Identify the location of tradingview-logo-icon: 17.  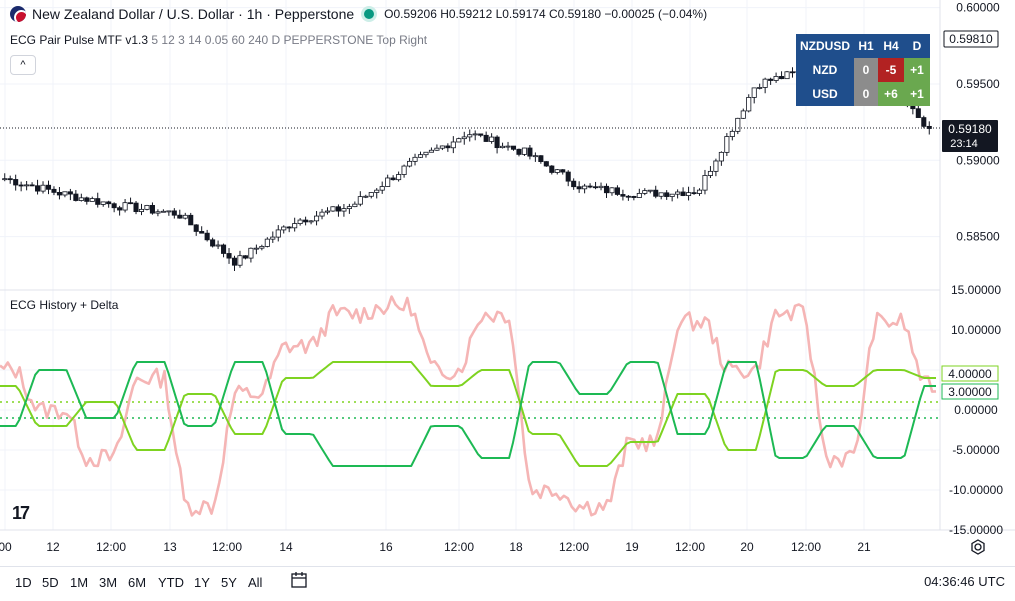
(21, 513).